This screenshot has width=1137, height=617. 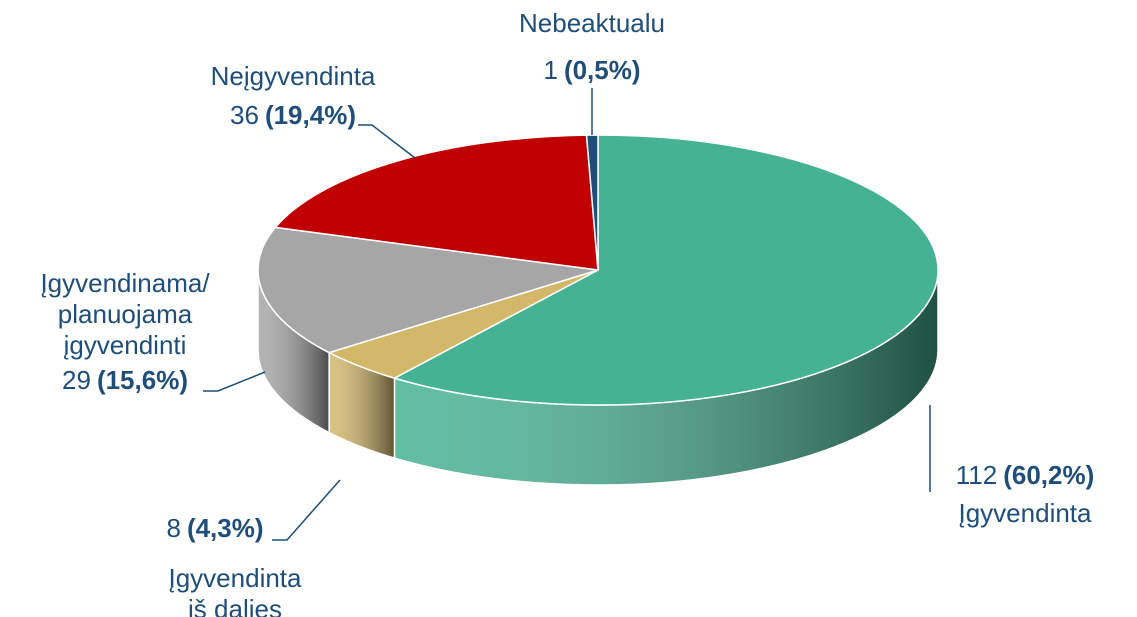 I want to click on percent-label: (19,4%), so click(x=310, y=115).